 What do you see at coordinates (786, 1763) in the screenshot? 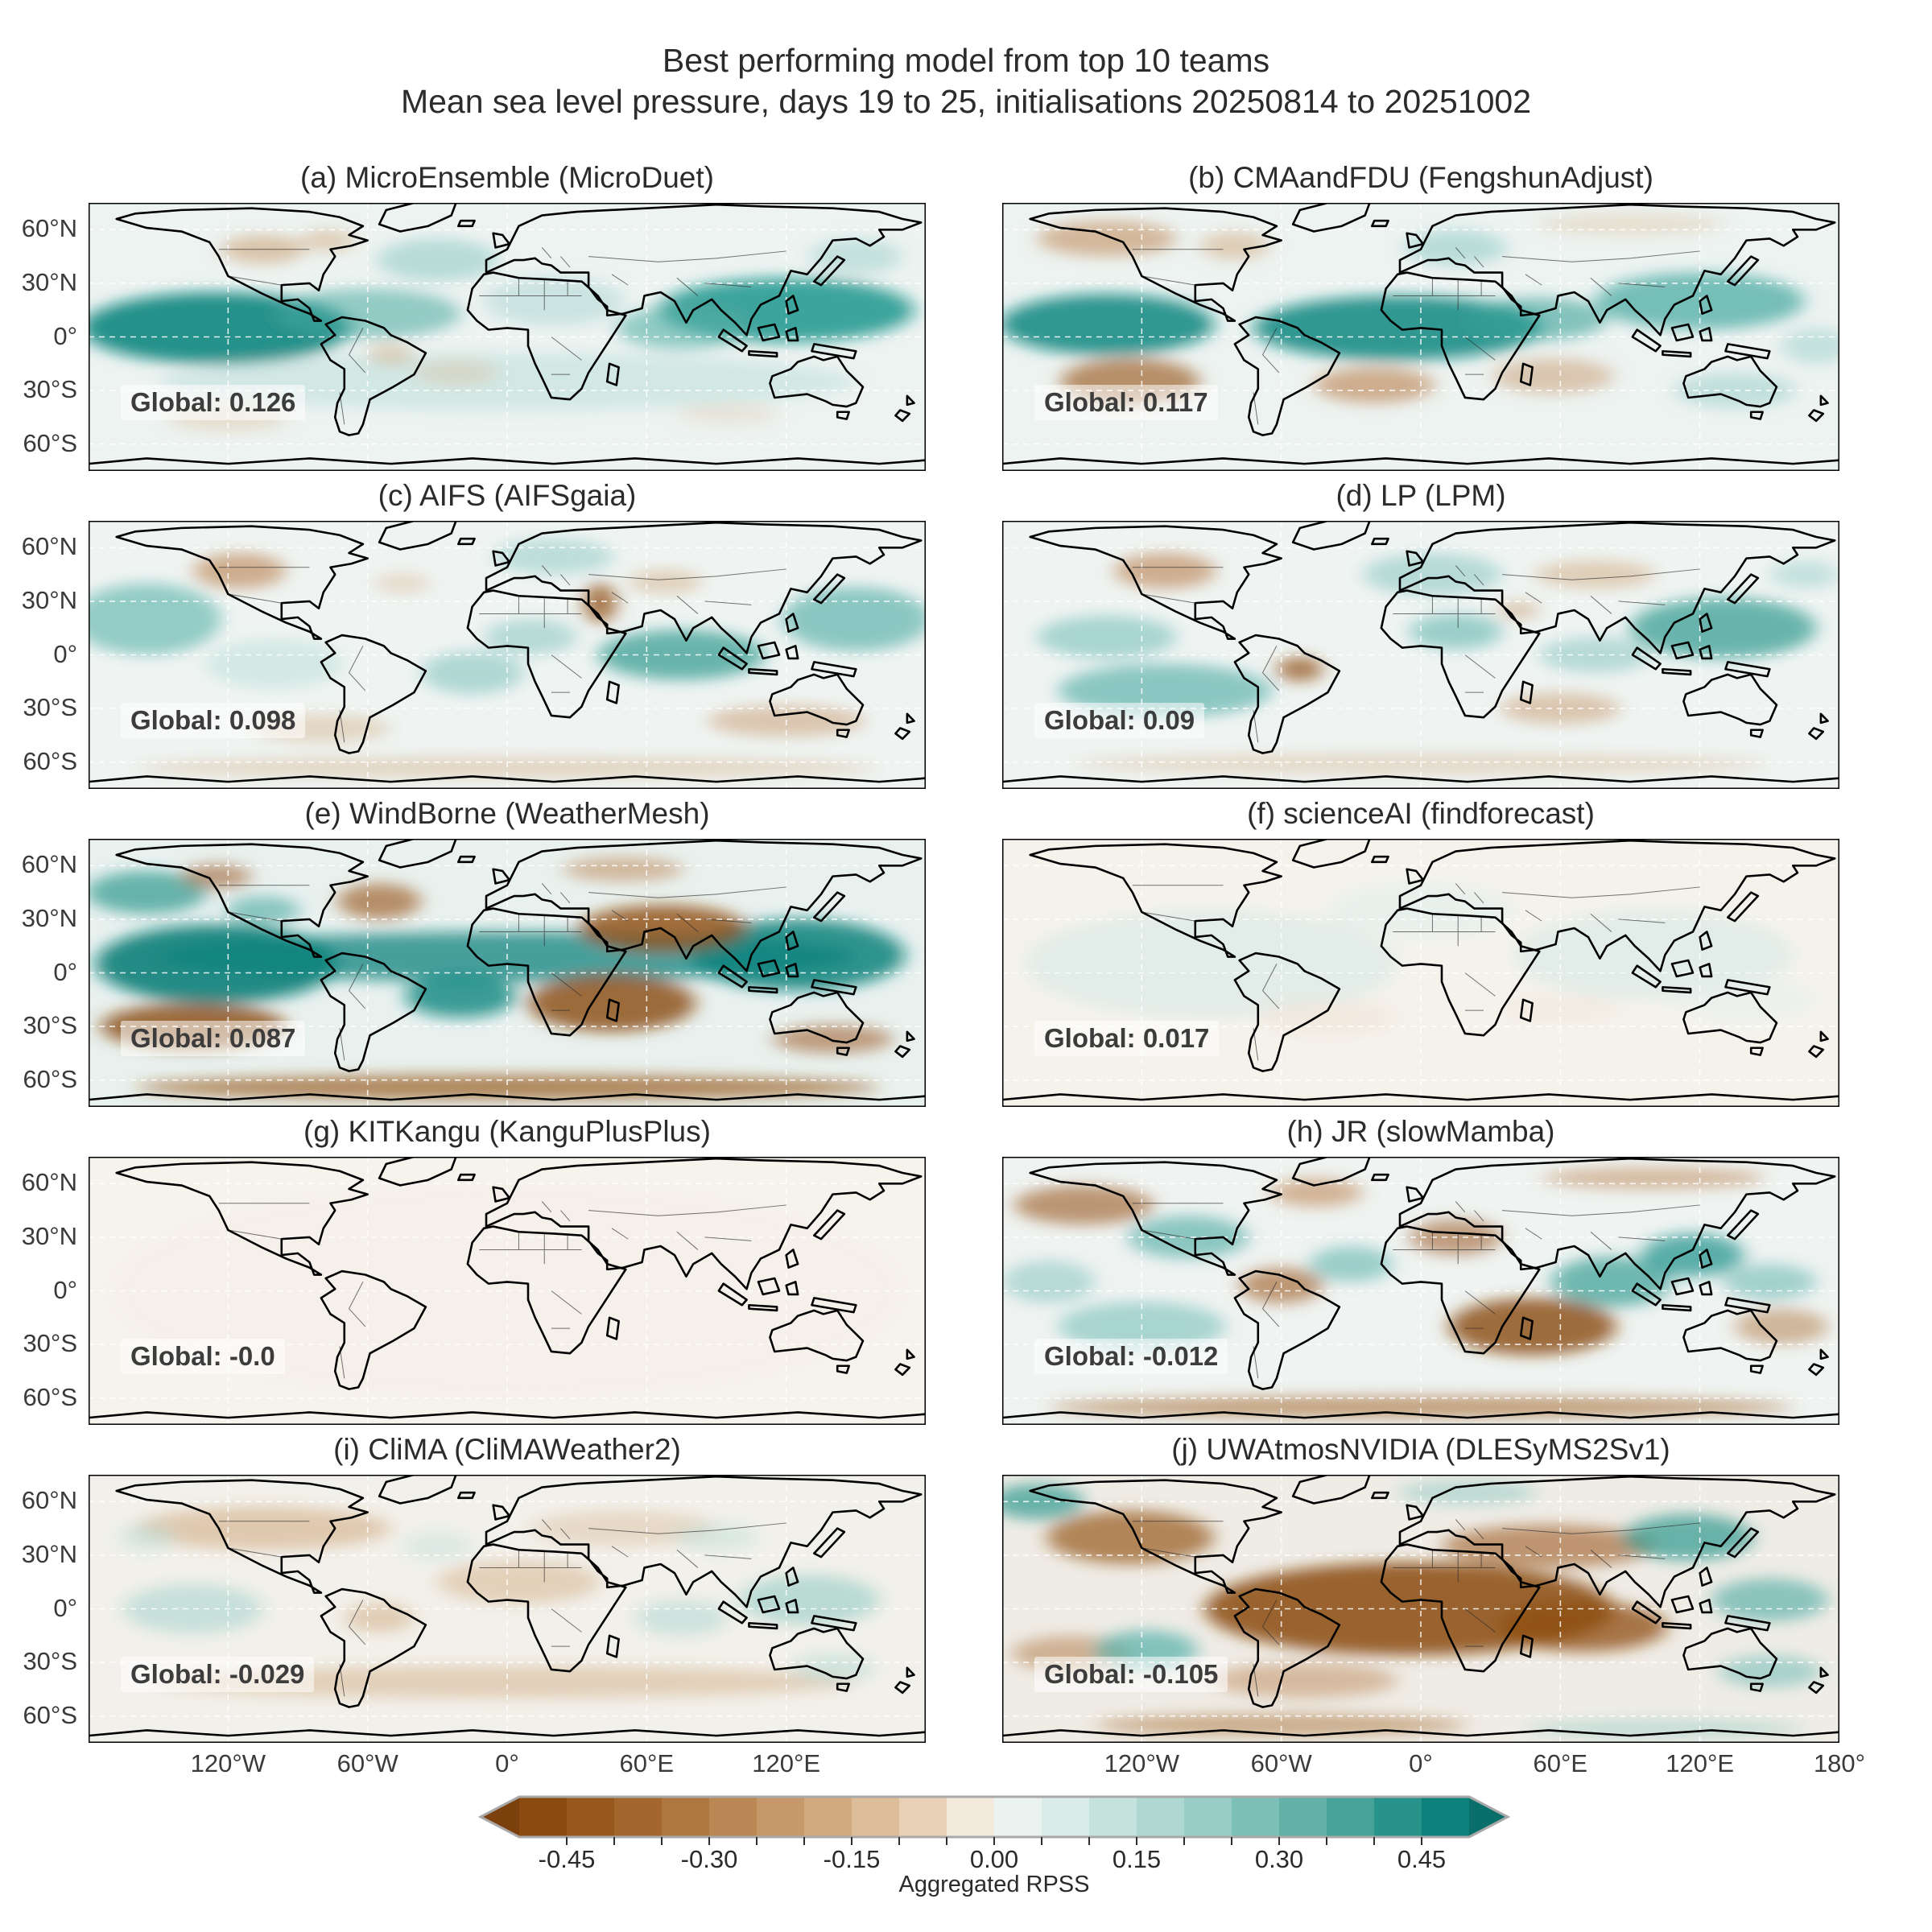
I see `lon-tick-label: 120°E` at bounding box center [786, 1763].